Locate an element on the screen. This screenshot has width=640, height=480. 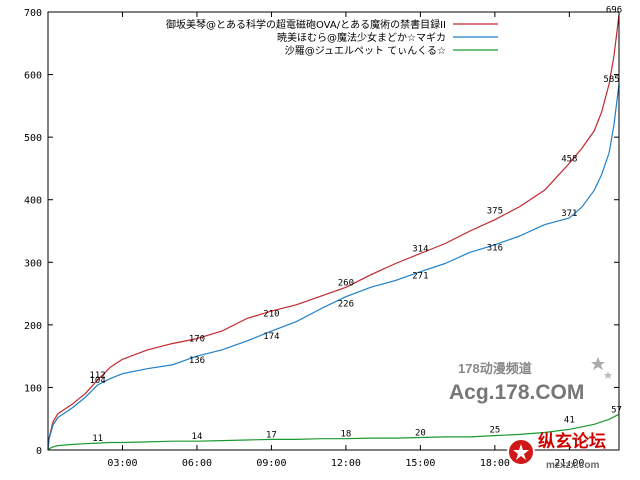
data-label: 20 is located at coordinates (420, 433).